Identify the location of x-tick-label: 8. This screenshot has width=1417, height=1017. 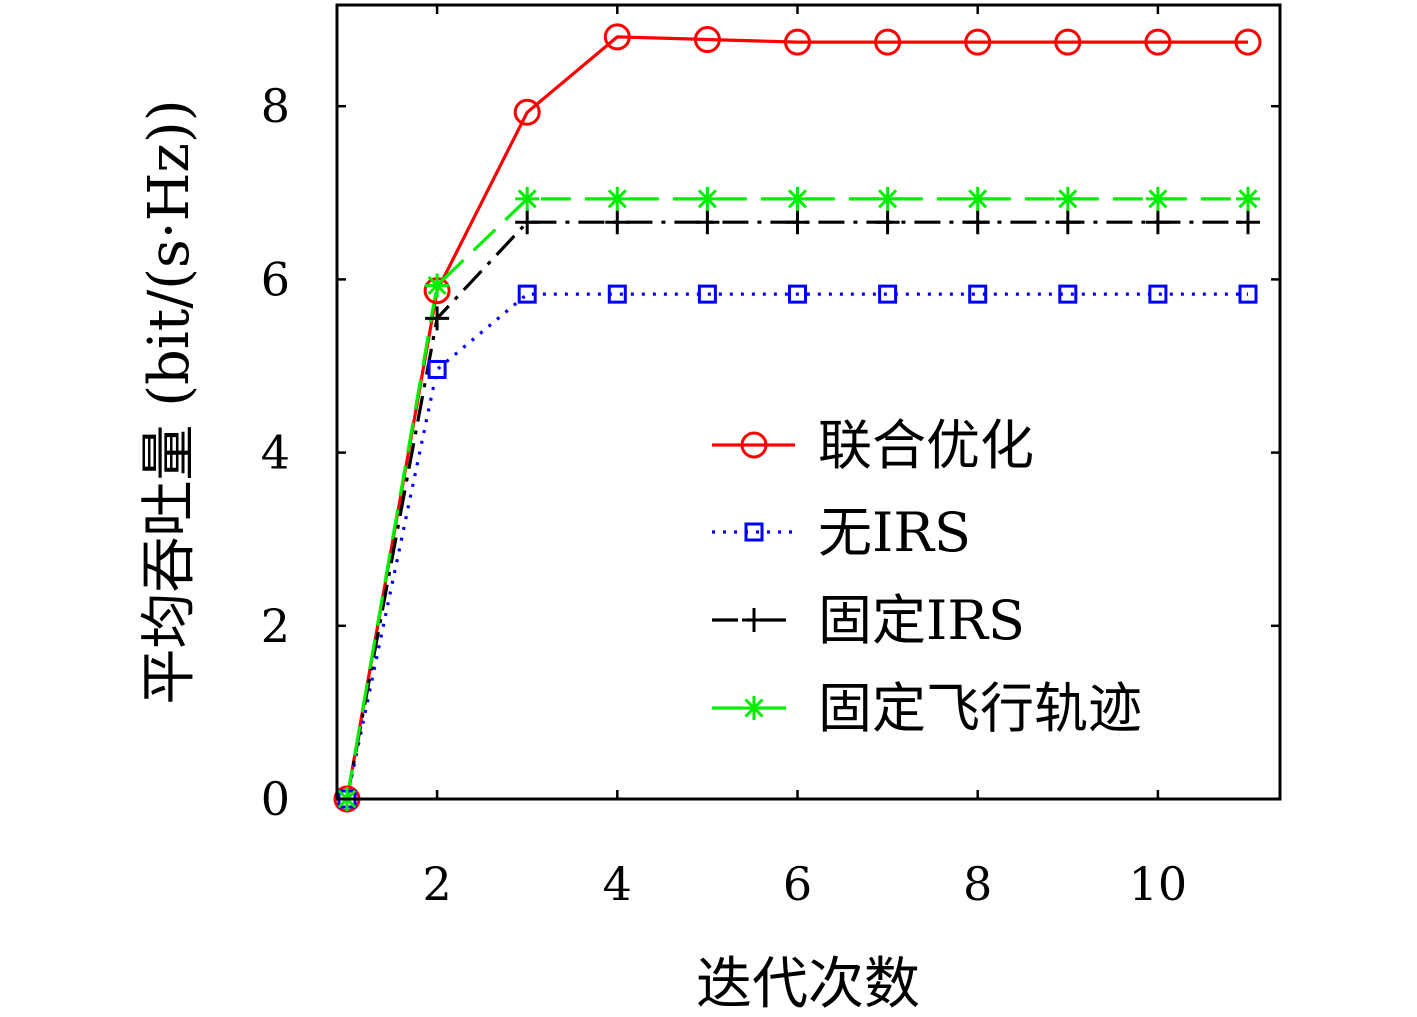
(977, 884).